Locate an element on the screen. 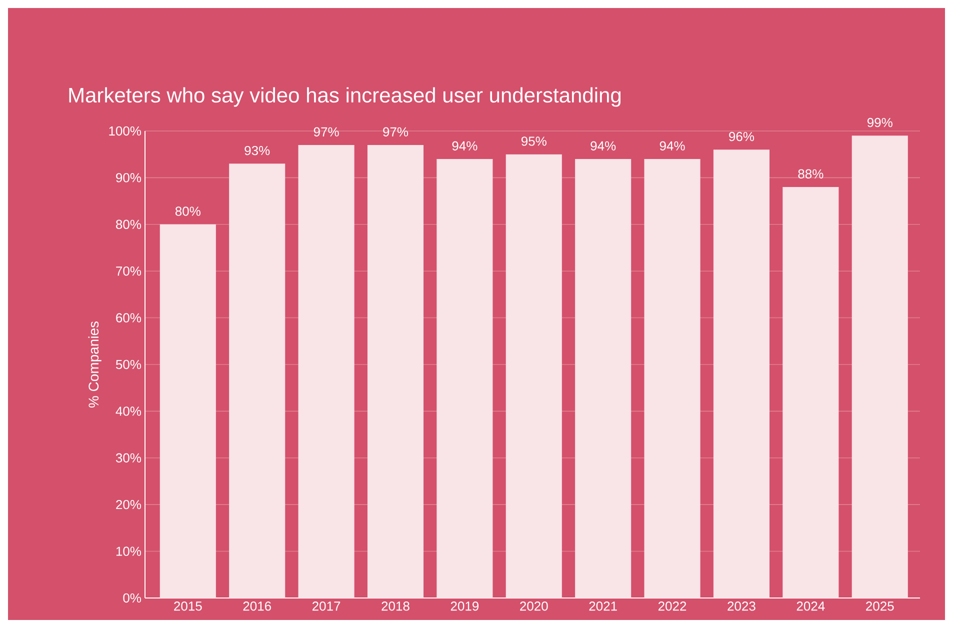  y-tick-label: 50% is located at coordinates (129, 365).